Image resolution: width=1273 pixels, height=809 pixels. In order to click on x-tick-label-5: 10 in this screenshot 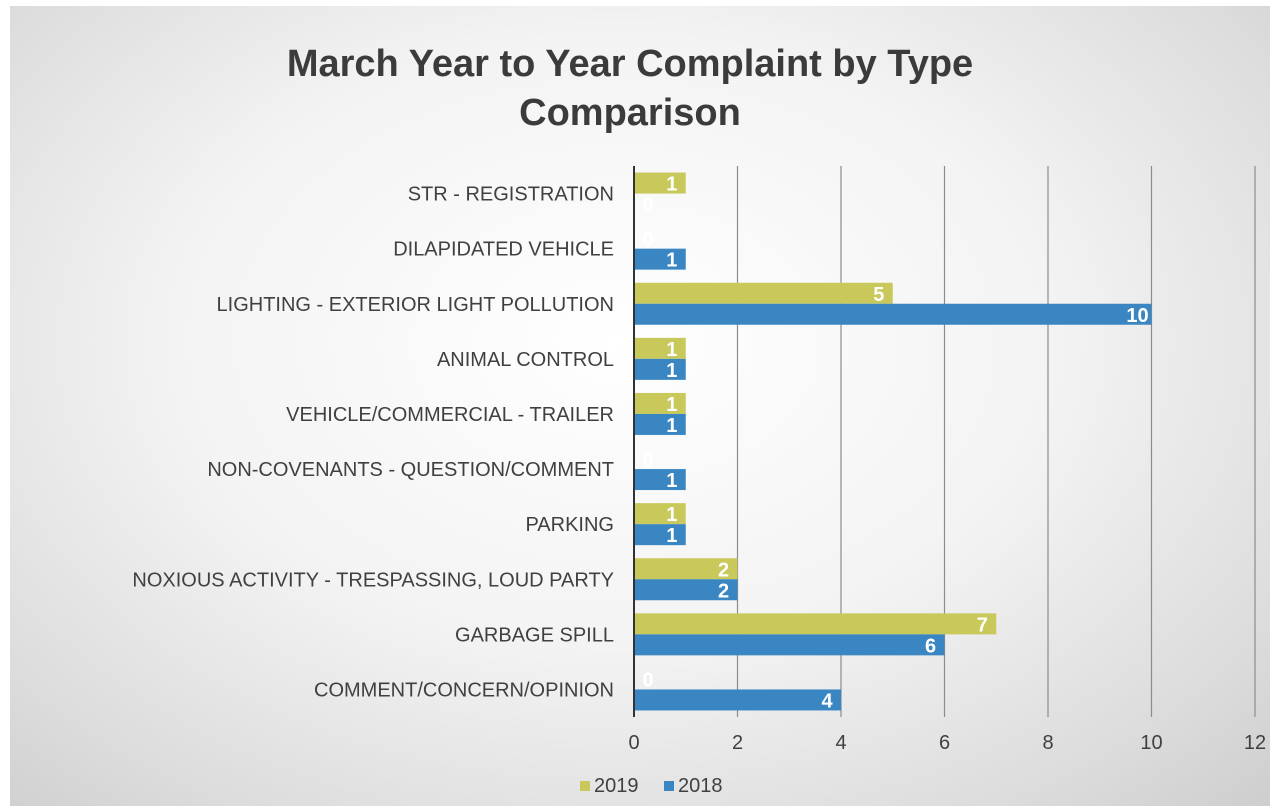, I will do `click(1151, 743)`.